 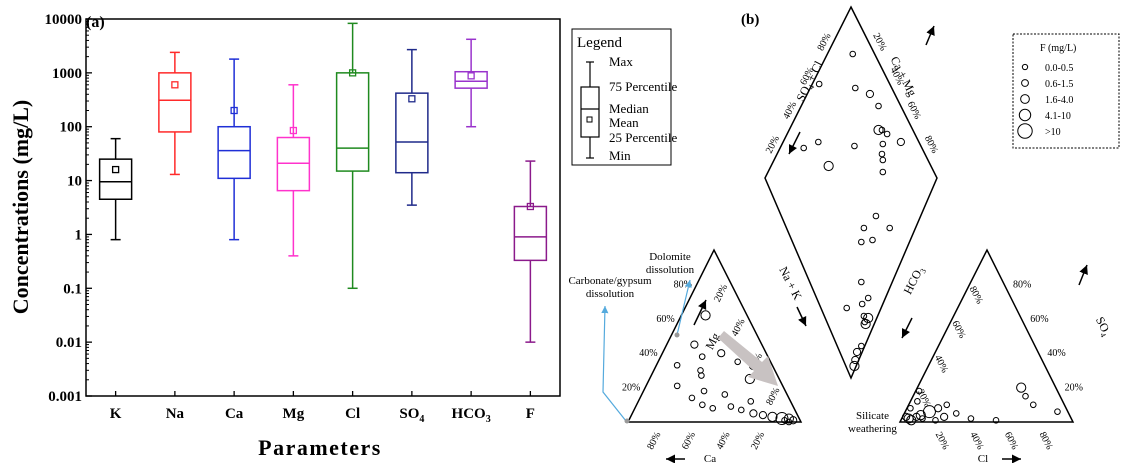 I want to click on annotation-dolomite-line2: dissolution, so click(x=670, y=270).